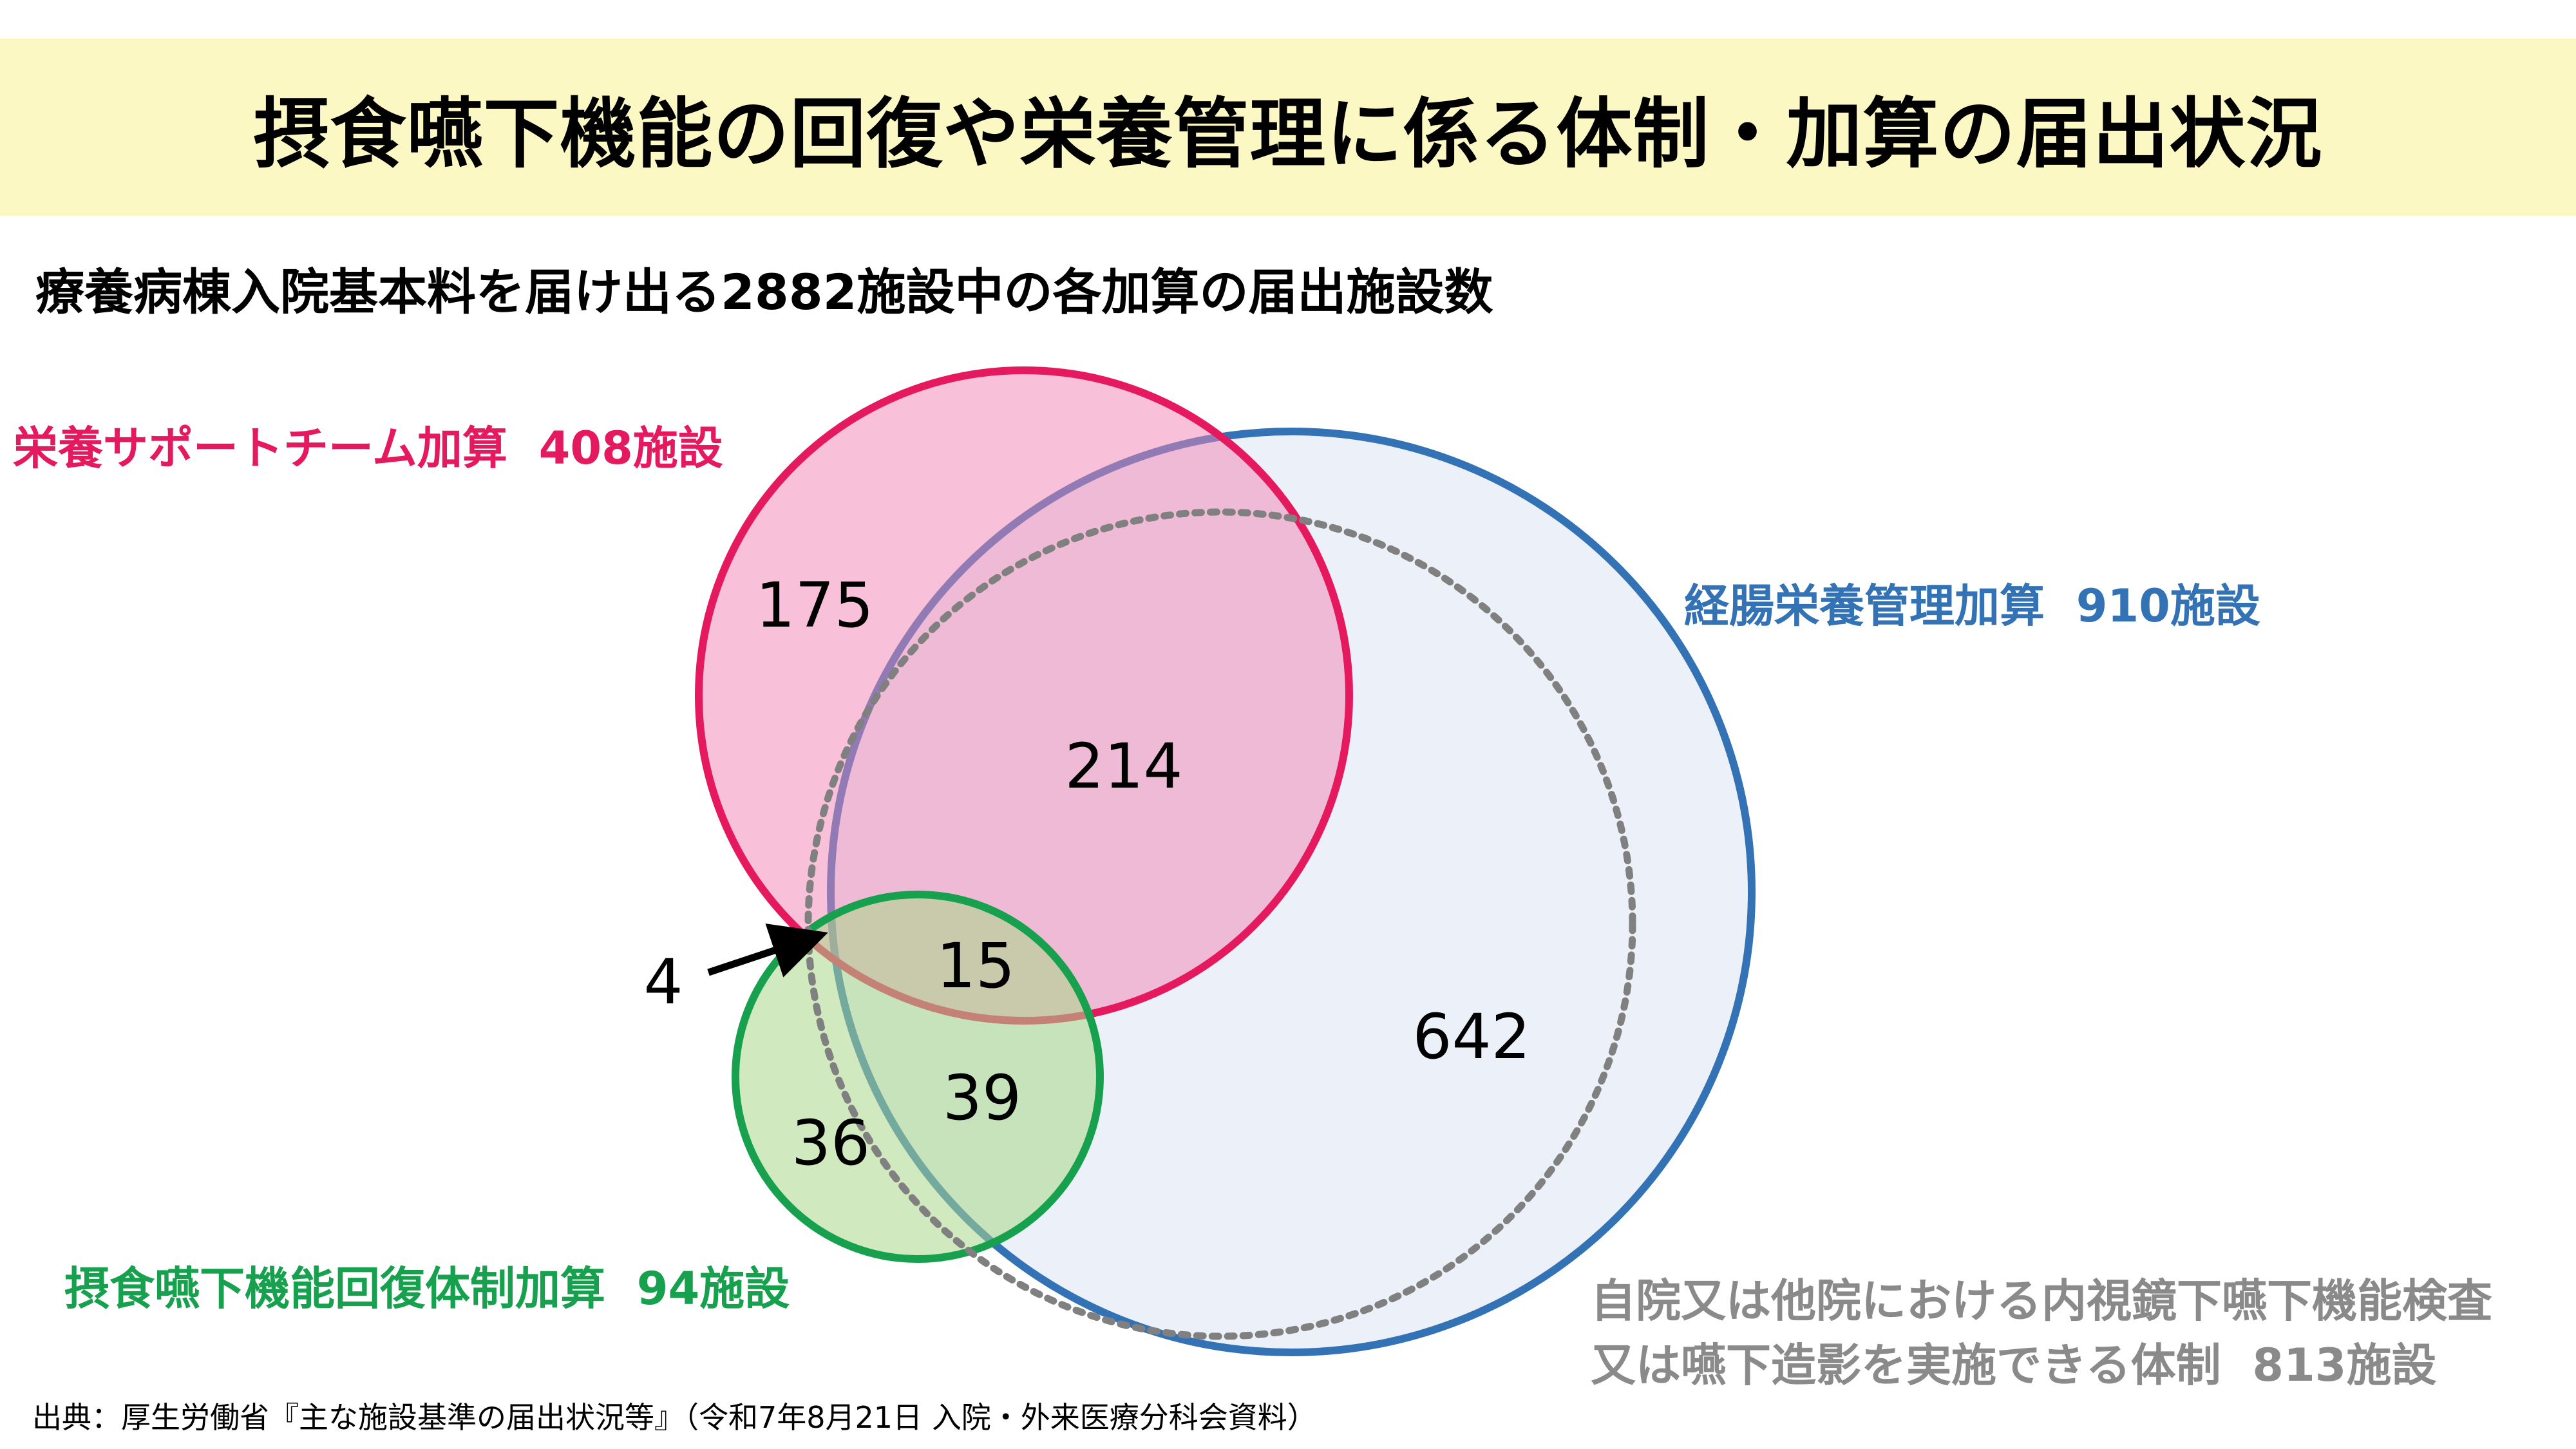  What do you see at coordinates (814, 605) in the screenshot?
I see `region-nst-only: 175` at bounding box center [814, 605].